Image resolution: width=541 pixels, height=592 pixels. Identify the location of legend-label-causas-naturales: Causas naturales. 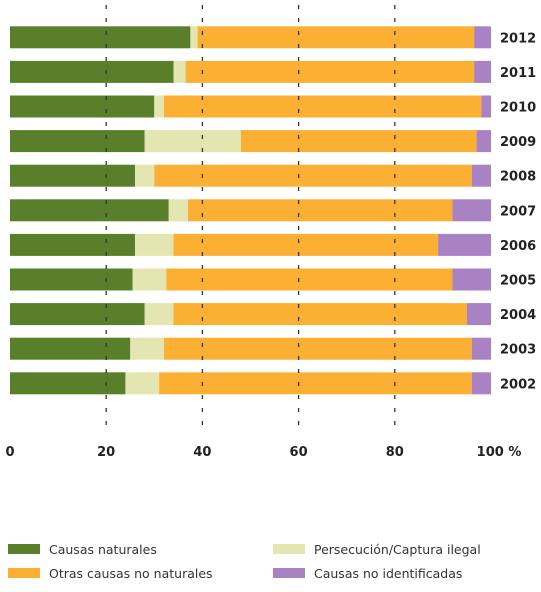
(103, 549).